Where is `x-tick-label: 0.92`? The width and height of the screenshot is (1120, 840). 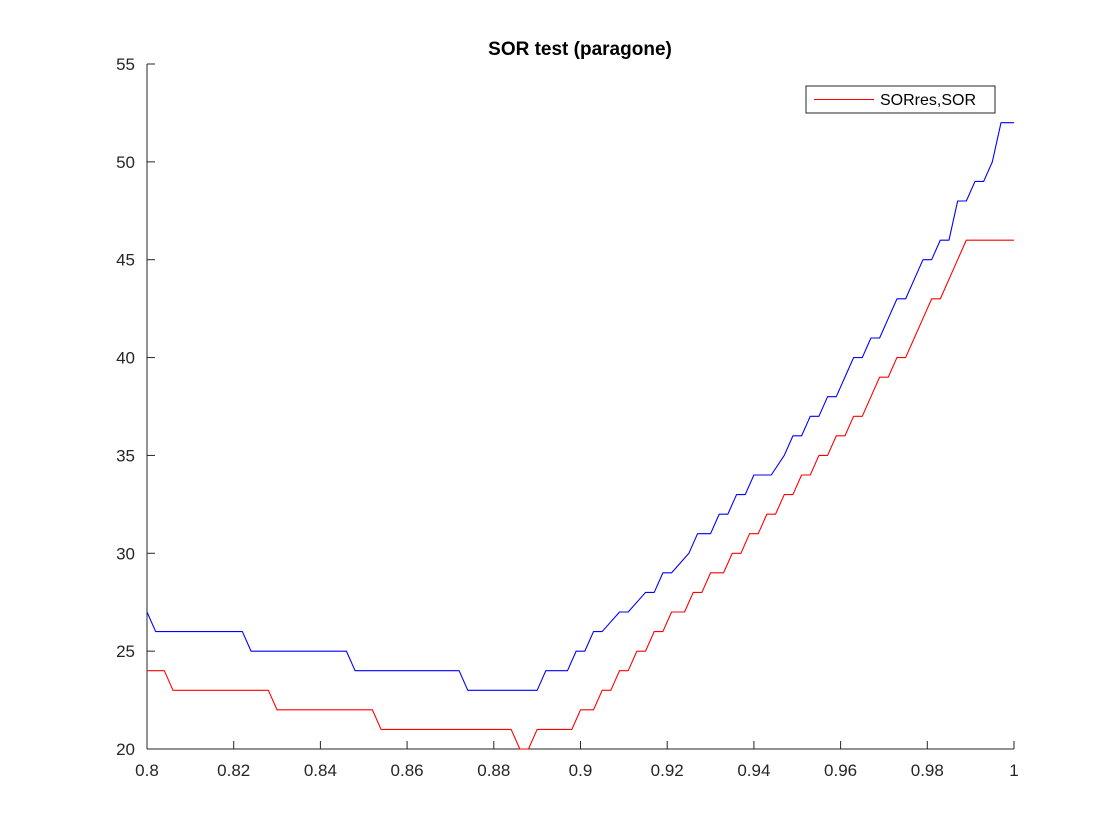
x-tick-label: 0.92 is located at coordinates (667, 770).